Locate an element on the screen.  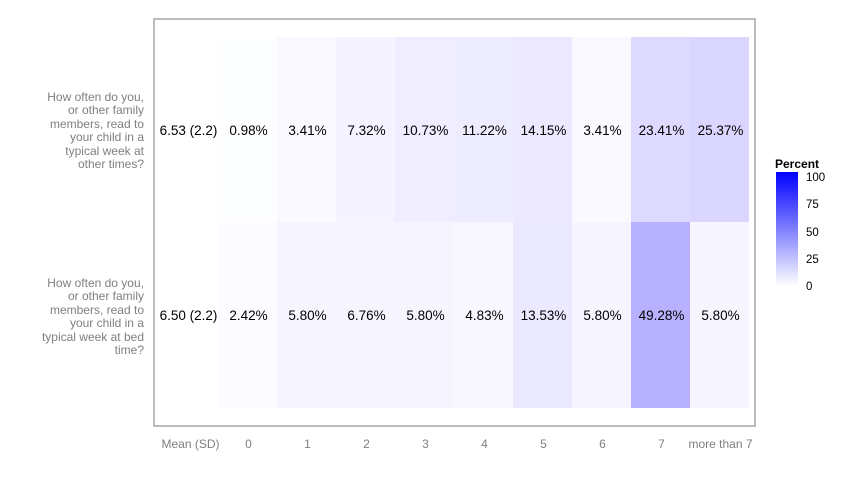
cell-value-label: 0.98% is located at coordinates (248, 130).